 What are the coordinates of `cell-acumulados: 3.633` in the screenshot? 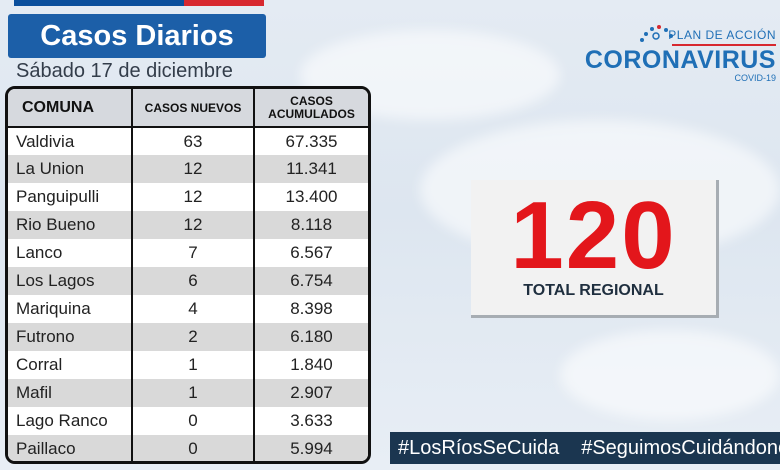 It's located at (311, 421).